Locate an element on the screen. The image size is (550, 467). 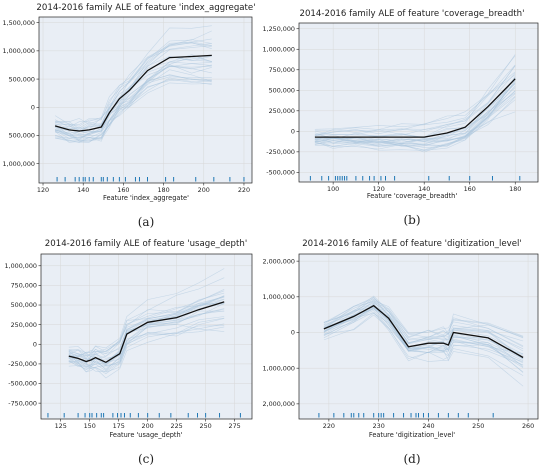
panel-d-xtick-label: 220 is located at coordinates (329, 426).